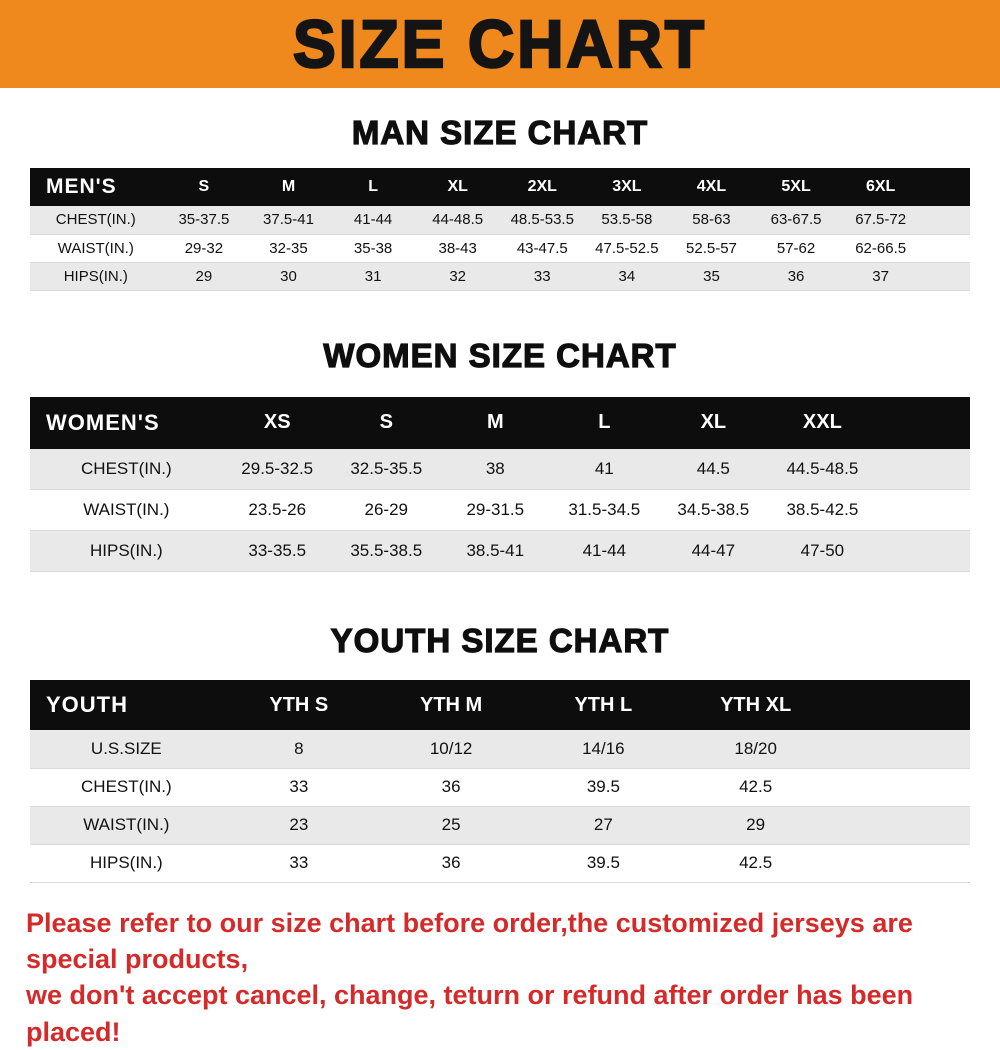 Image resolution: width=1000 pixels, height=1050 pixels. I want to click on column-header: YTH XL, so click(756, 705).